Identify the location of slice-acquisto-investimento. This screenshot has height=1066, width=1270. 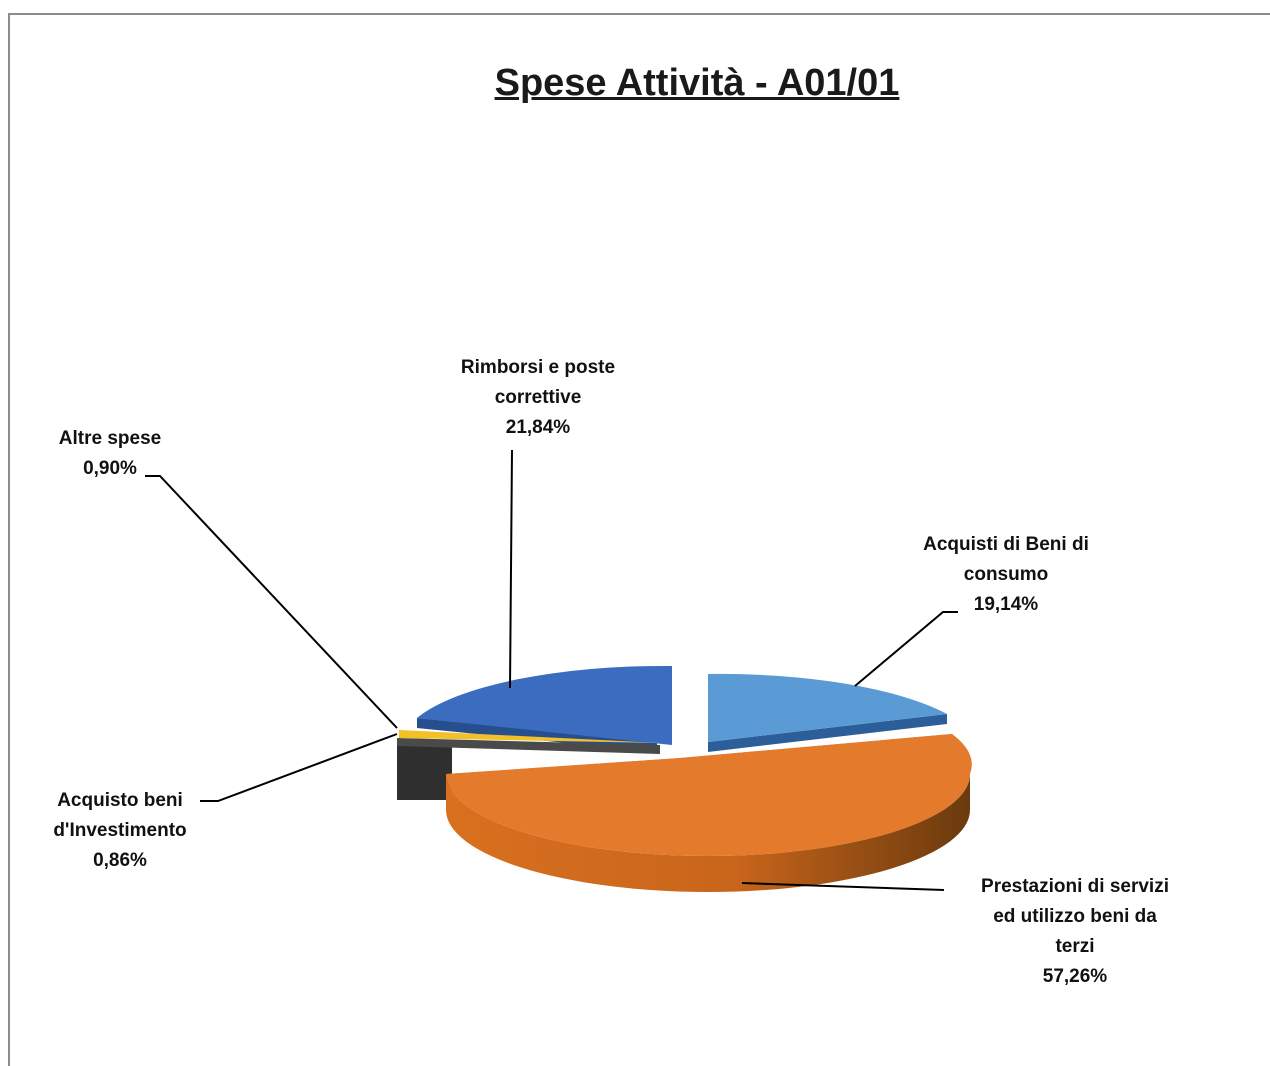
(528, 746).